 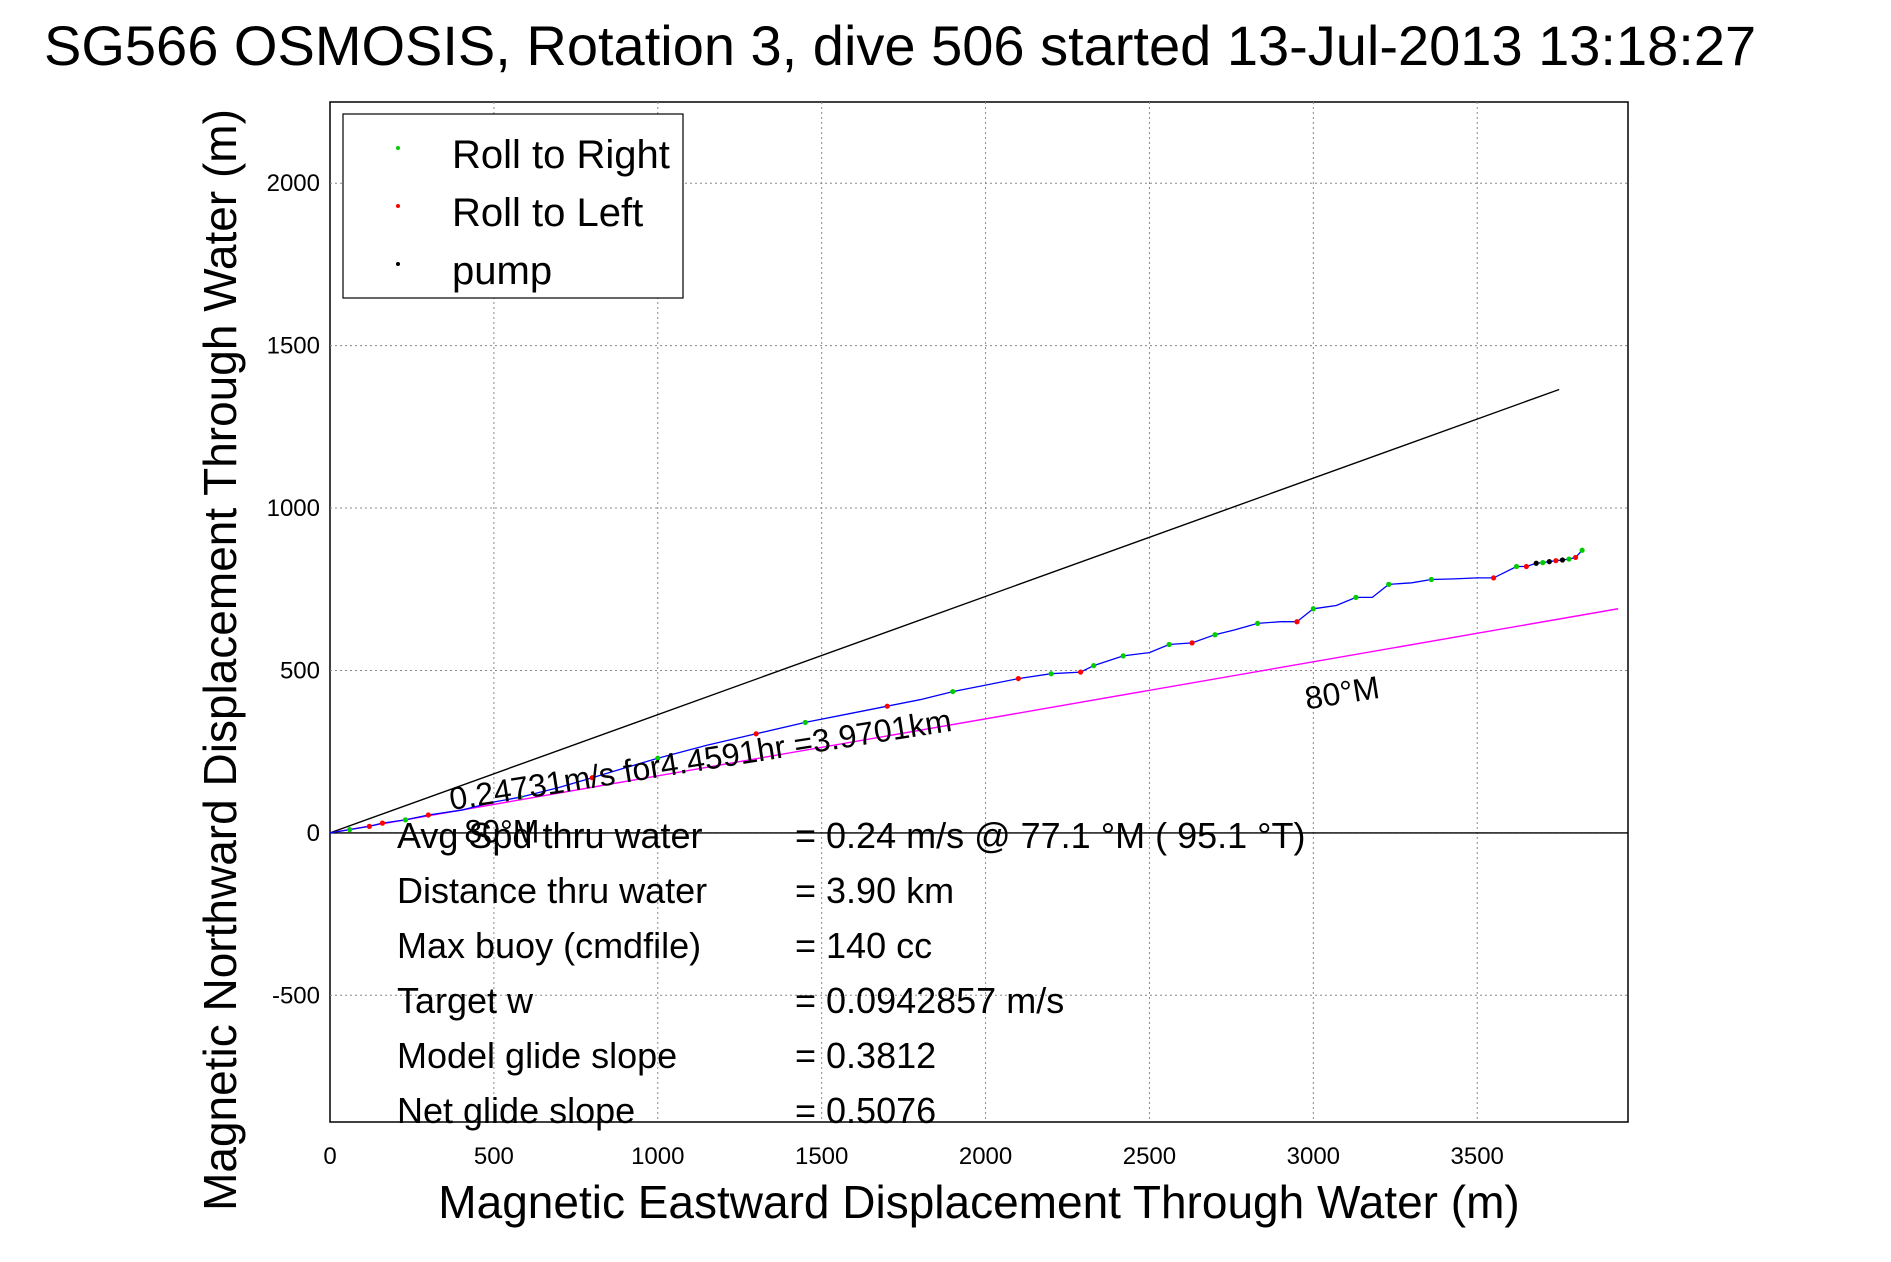 What do you see at coordinates (550, 835) in the screenshot?
I see `stat-label: Avg Spd thru water` at bounding box center [550, 835].